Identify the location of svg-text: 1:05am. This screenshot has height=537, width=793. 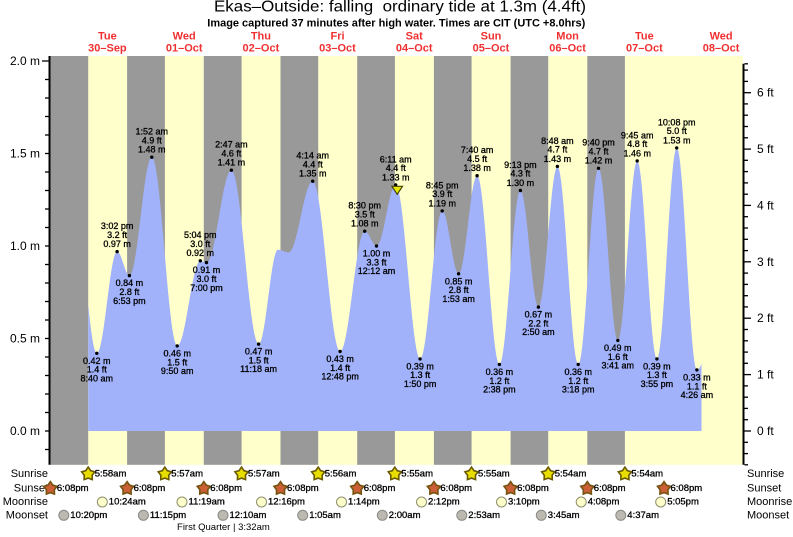
(325, 515).